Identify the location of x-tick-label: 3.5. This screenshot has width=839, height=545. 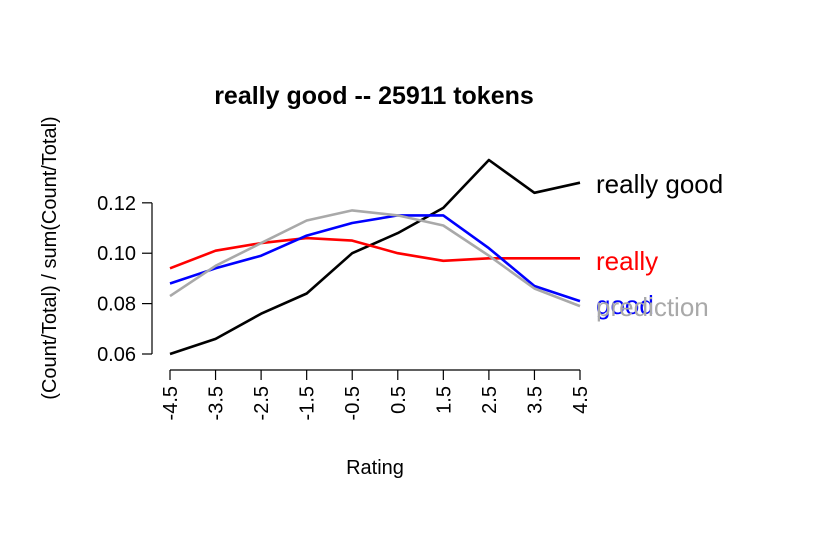
(535, 400).